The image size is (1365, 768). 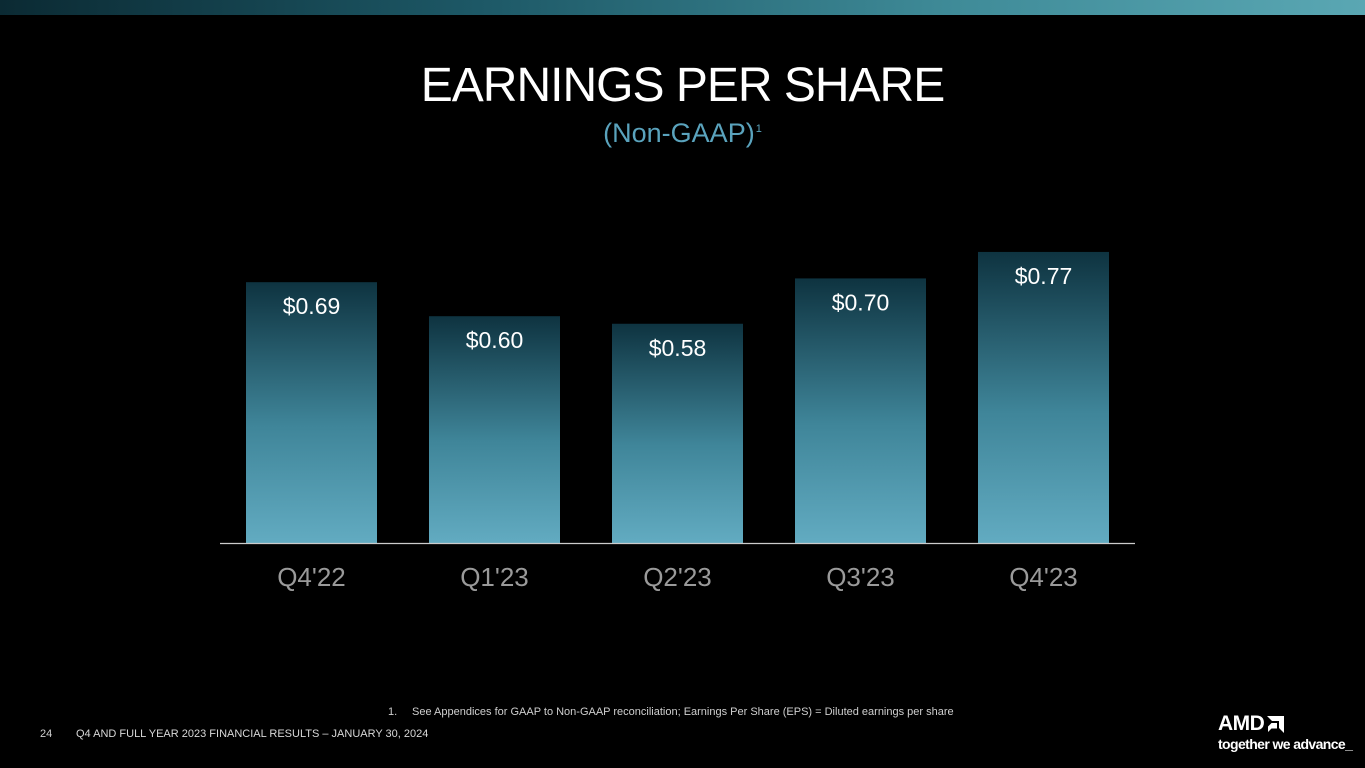 What do you see at coordinates (860, 577) in the screenshot?
I see `x-tick-label-3: Q3'23` at bounding box center [860, 577].